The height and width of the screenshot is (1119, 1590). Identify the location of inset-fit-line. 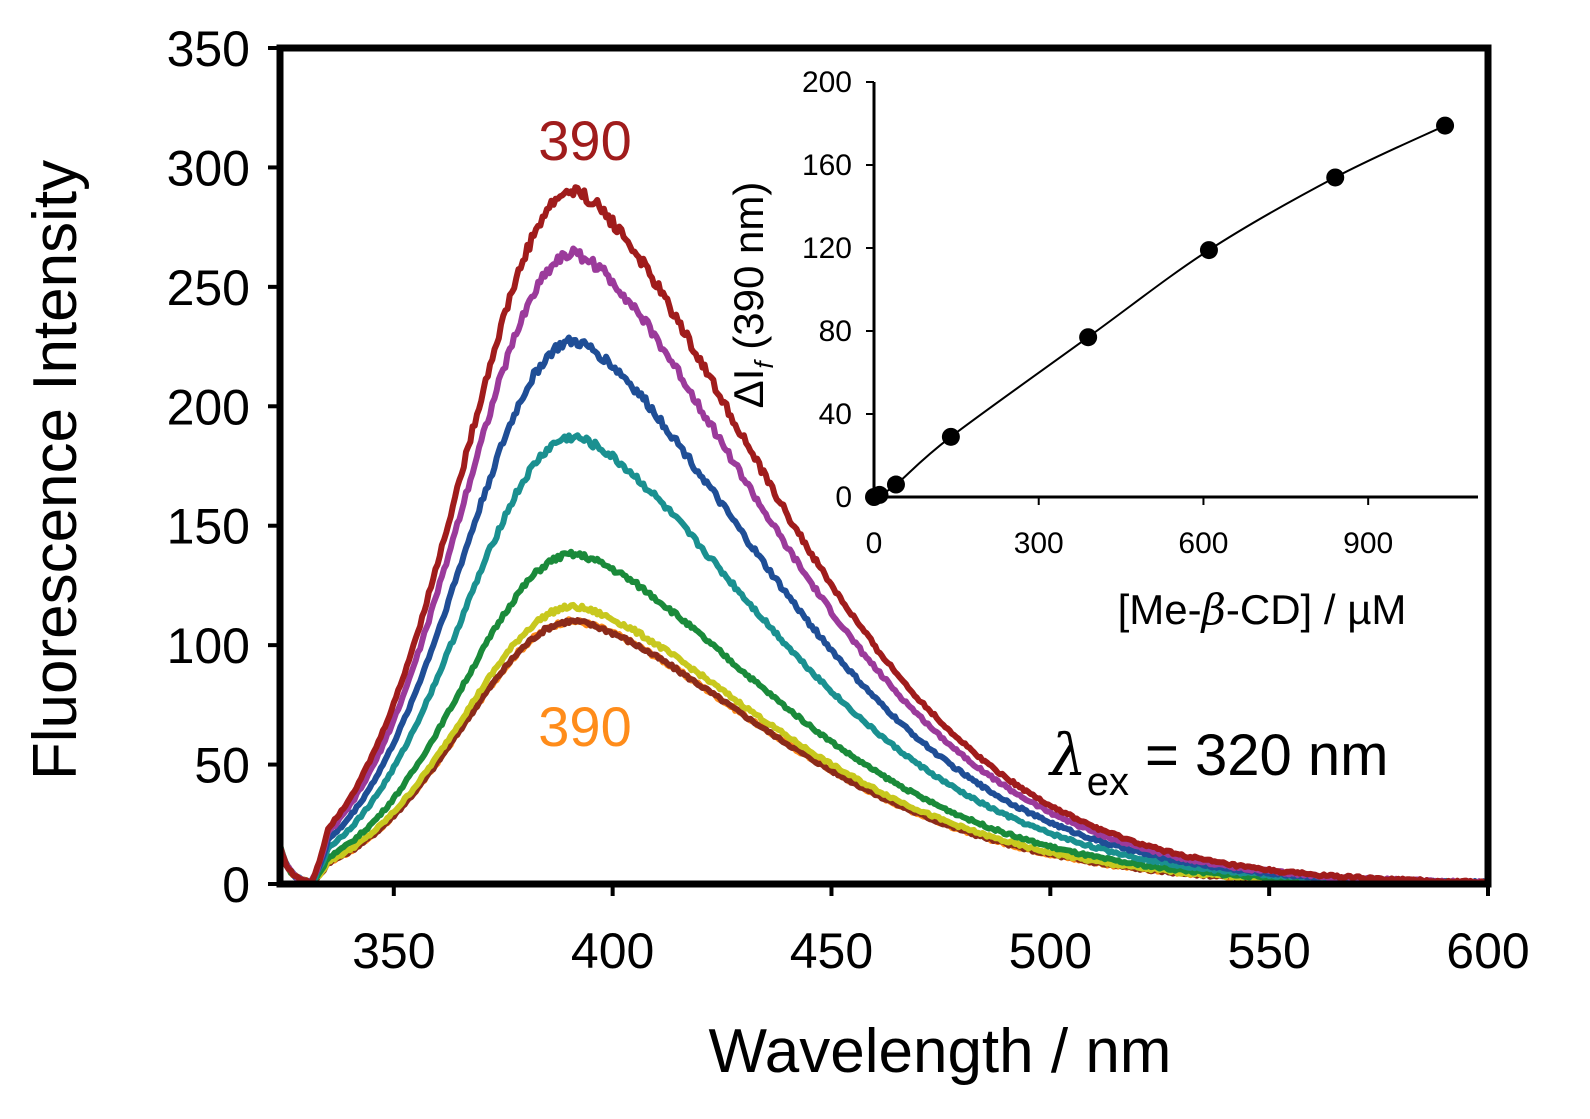
(1159, 311).